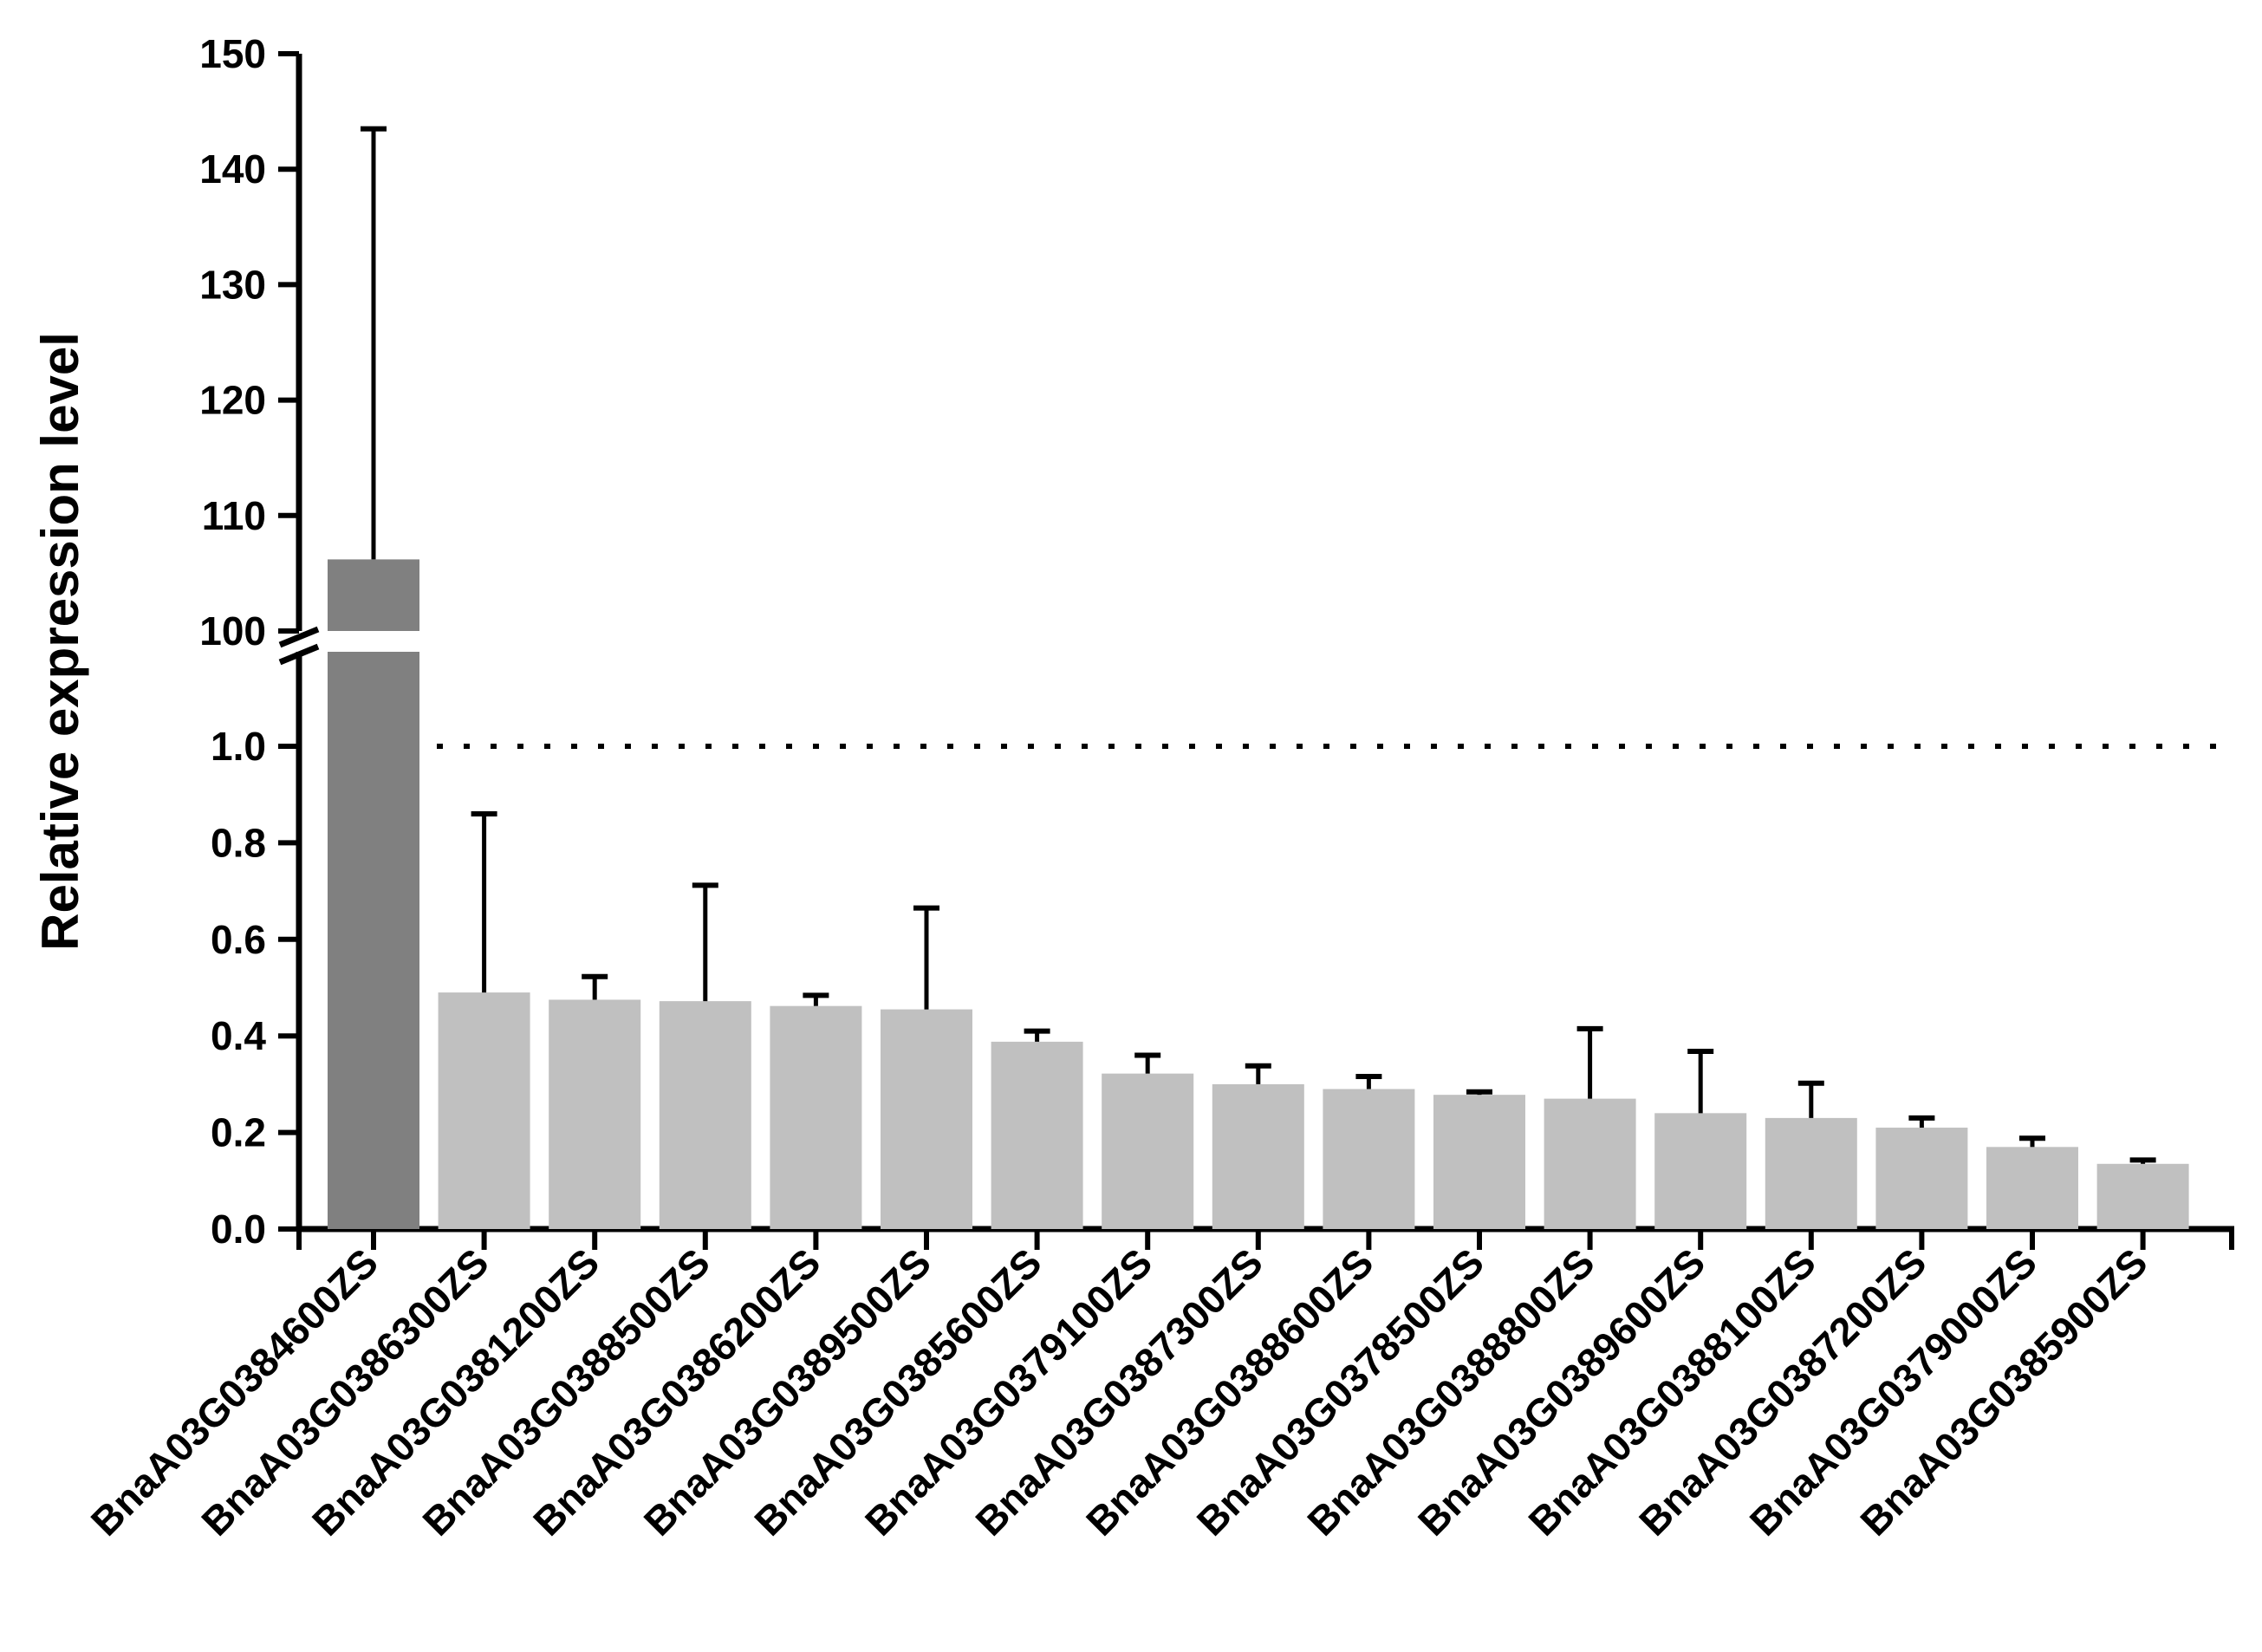  Describe the element at coordinates (232, 631) in the screenshot. I see `y-tick-label: 100` at that location.